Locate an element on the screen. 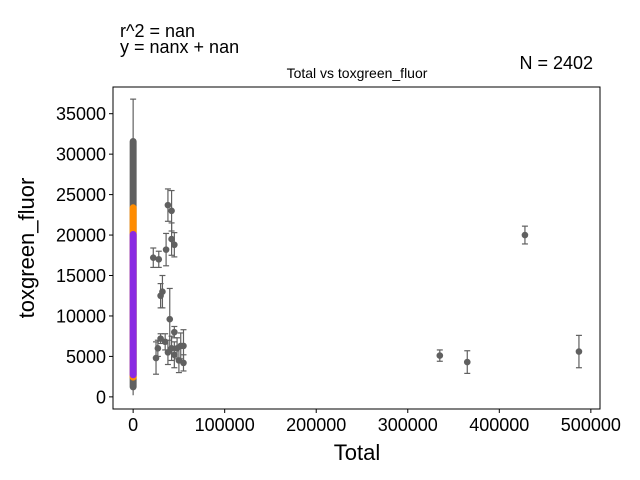 Image resolution: width=640 pixels, height=480 pixels. y-tick-label: 5000 is located at coordinates (86, 357).